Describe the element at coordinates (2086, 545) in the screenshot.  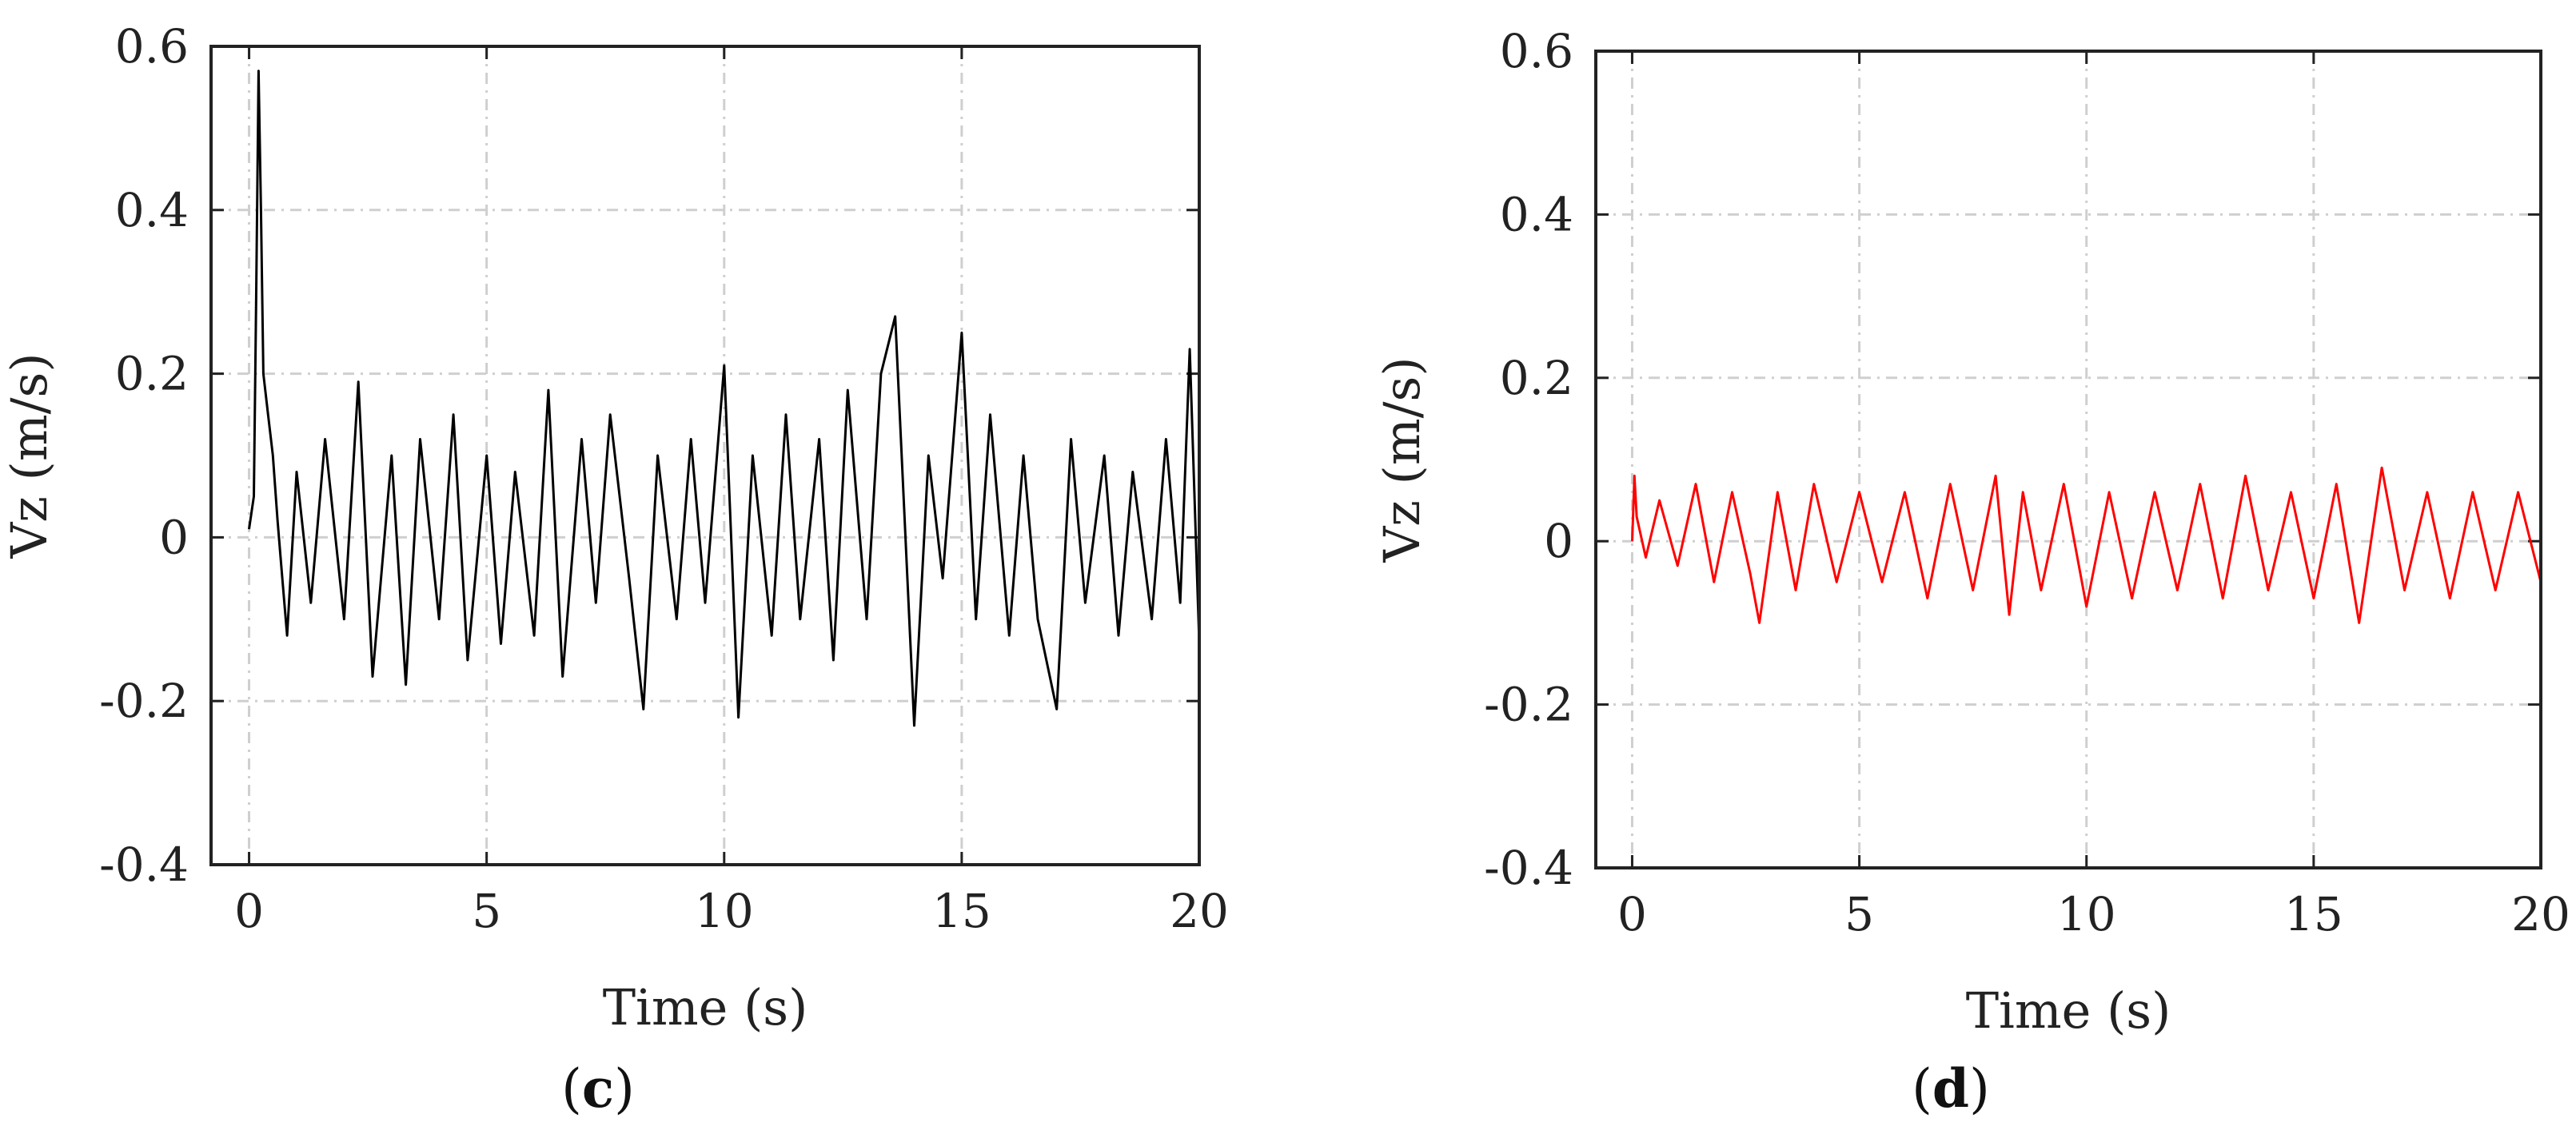
I see `series-line` at that location.